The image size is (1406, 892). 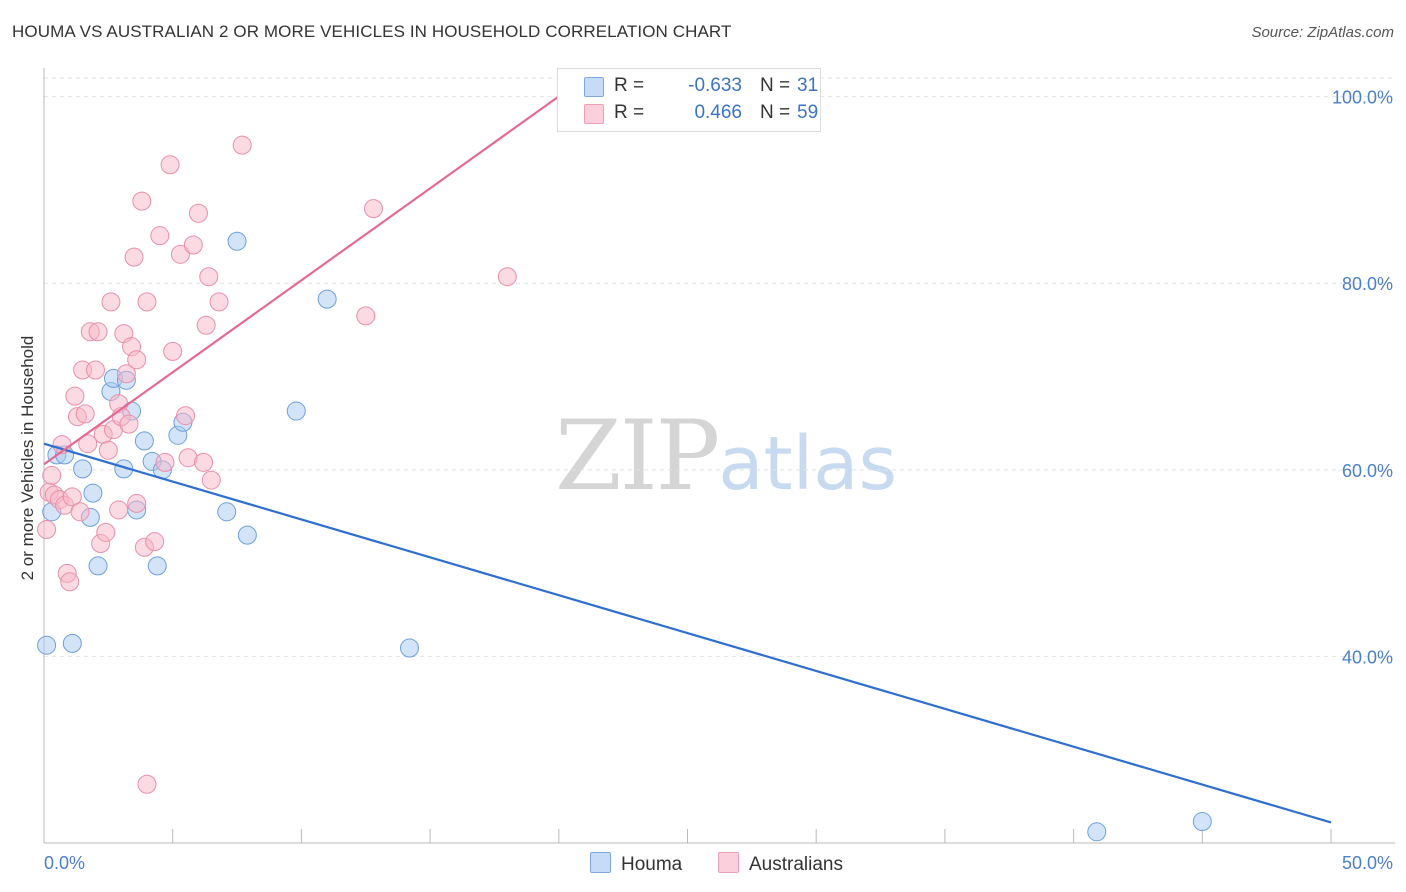 I want to click on y-tick-label: 60.0%, so click(x=1367, y=471).